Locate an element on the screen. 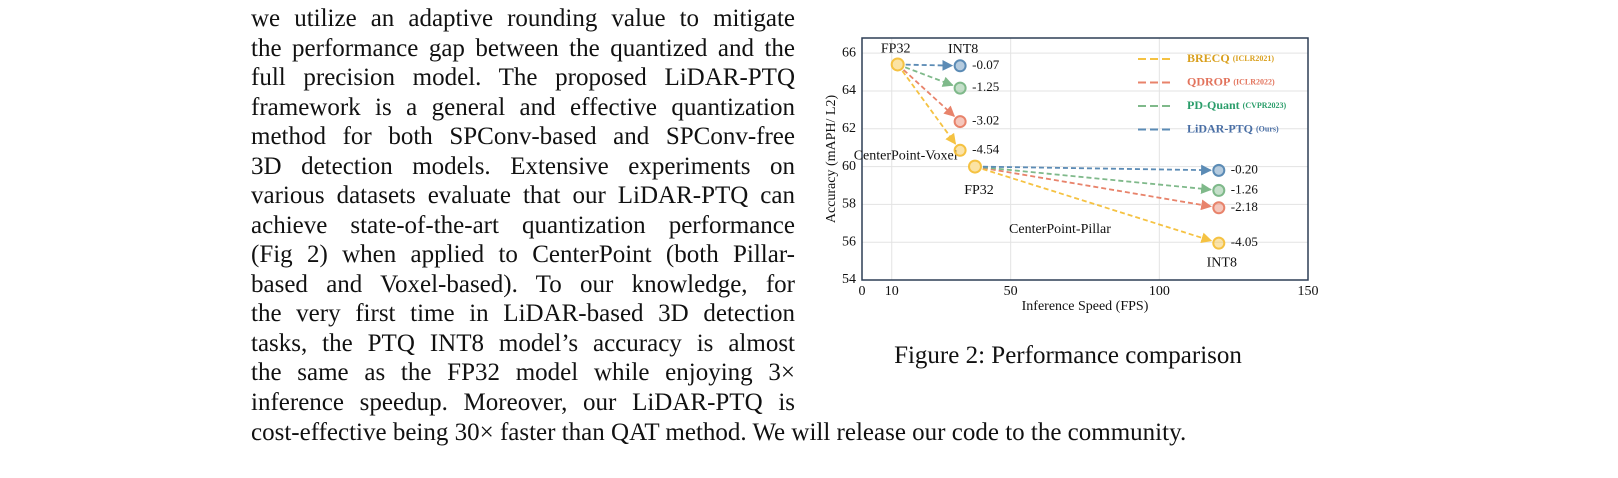 The width and height of the screenshot is (1618, 478). y-tick-label: 60 is located at coordinates (849, 166).